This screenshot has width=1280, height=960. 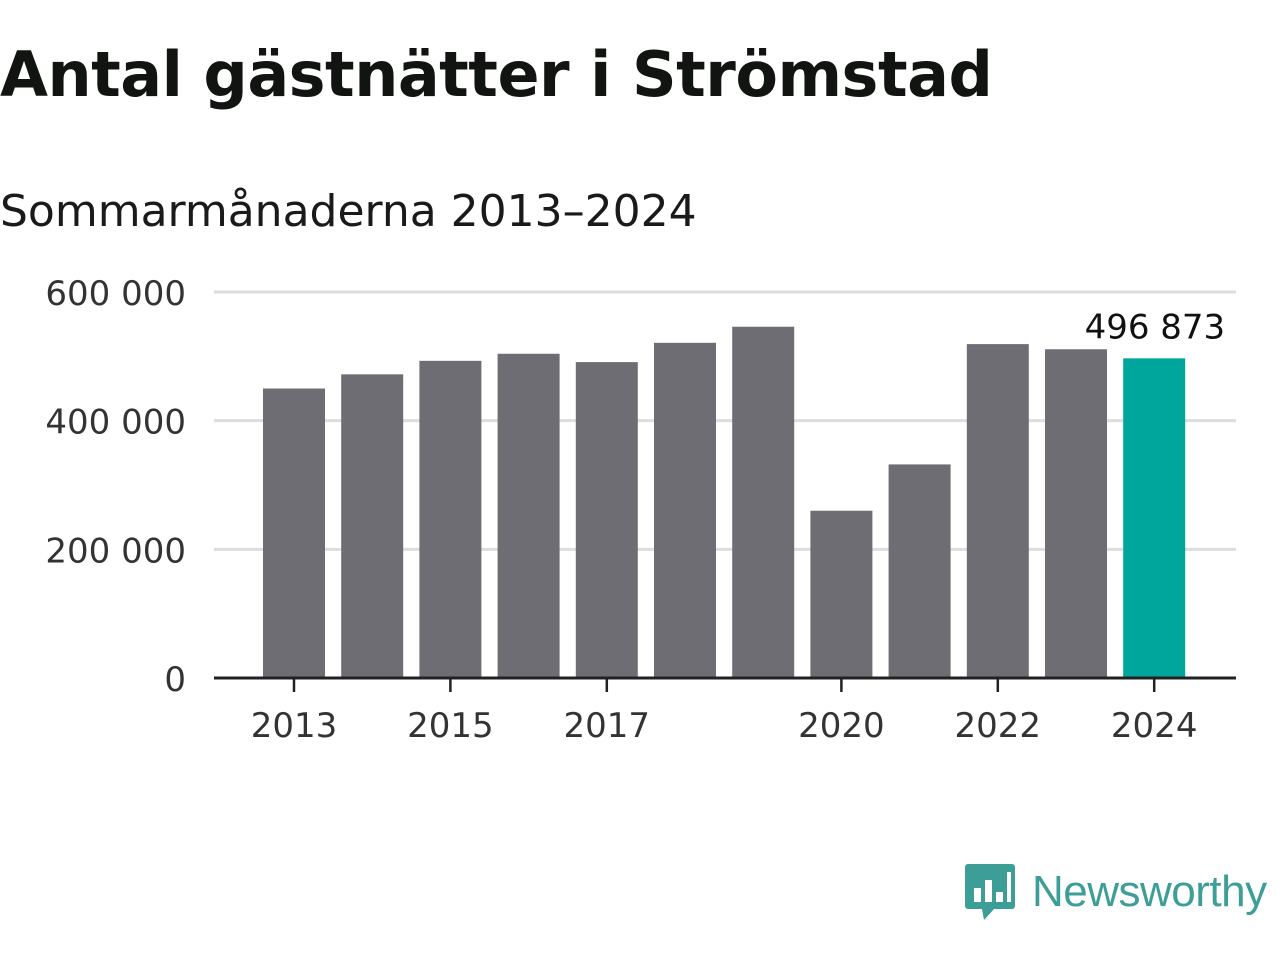 I want to click on y-tick-label: 200 000, so click(x=115, y=551).